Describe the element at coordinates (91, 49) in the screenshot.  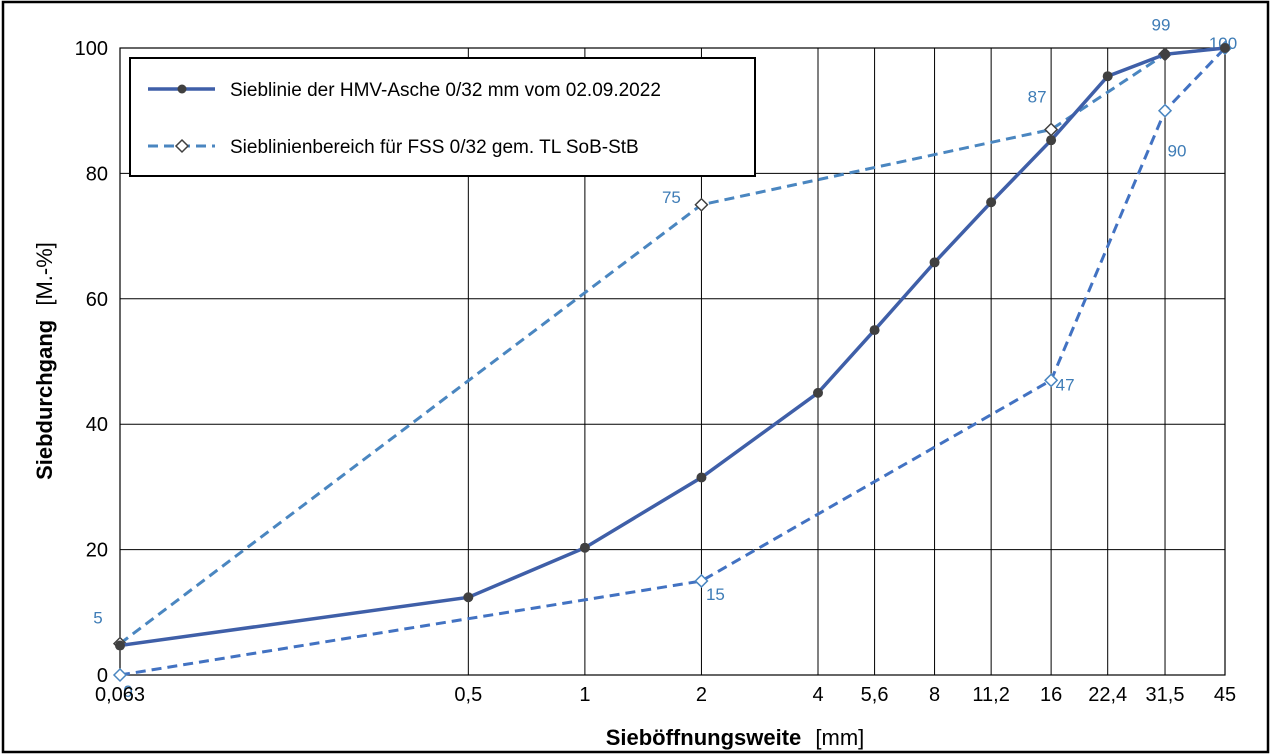
I see `y-tick-label: 100` at that location.